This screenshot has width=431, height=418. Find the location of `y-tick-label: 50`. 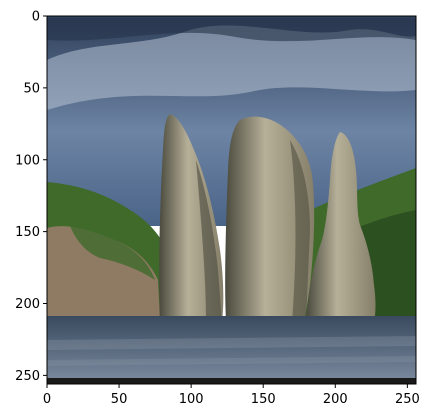

y-tick-label: 50 is located at coordinates (31, 88).